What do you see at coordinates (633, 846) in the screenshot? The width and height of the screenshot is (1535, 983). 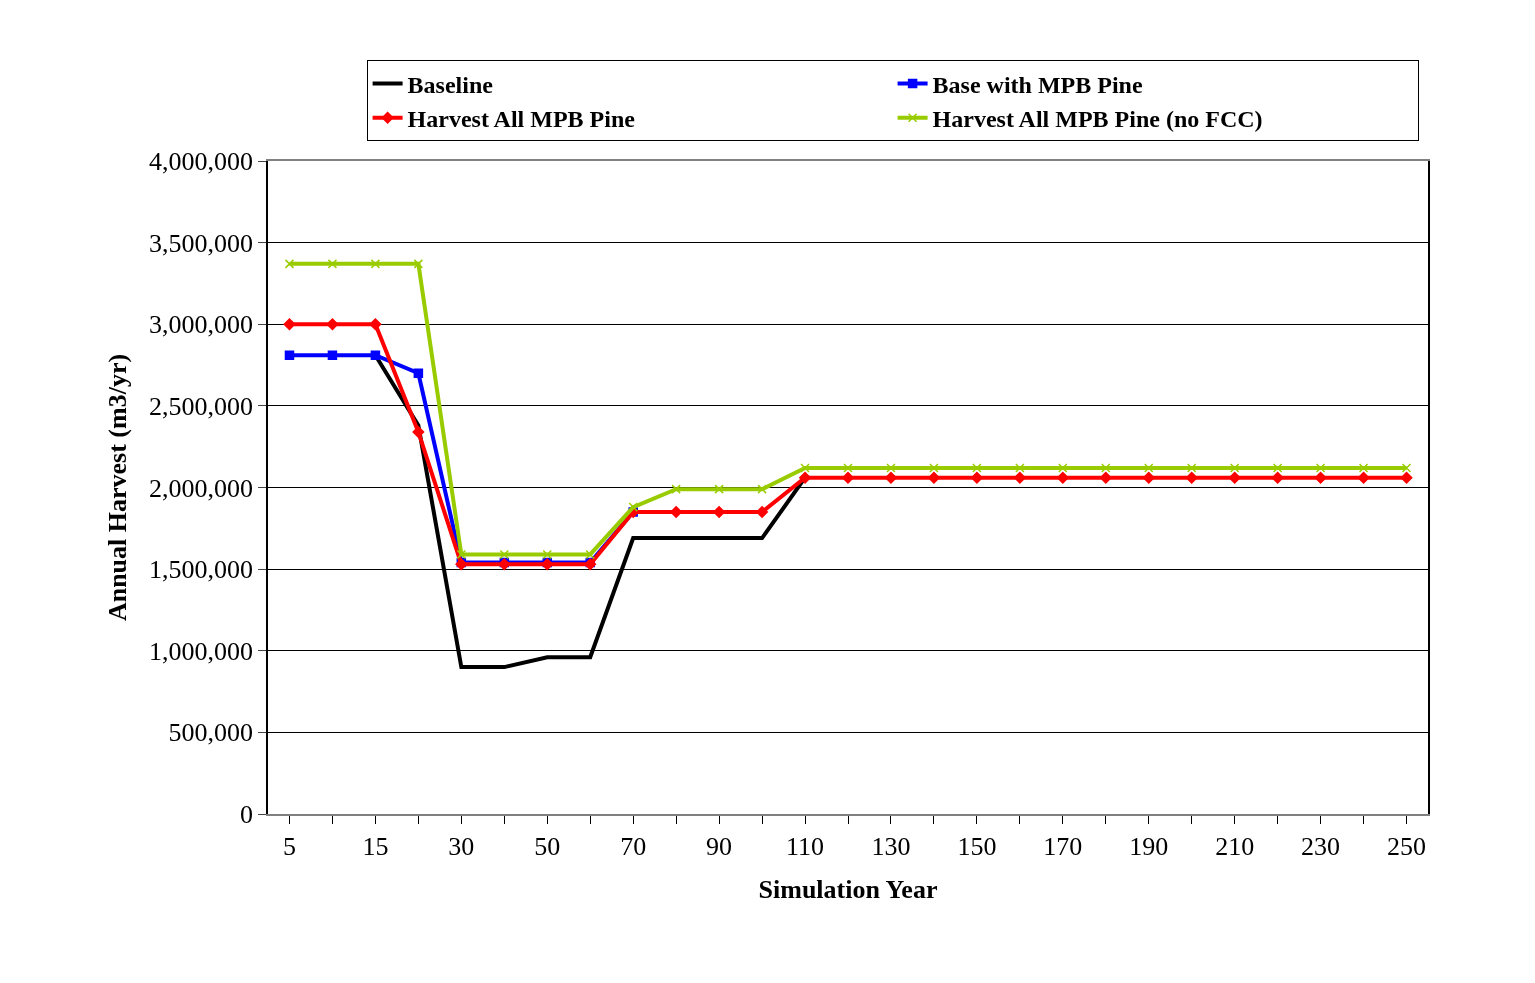 I see `x-tick-label: 70` at bounding box center [633, 846].